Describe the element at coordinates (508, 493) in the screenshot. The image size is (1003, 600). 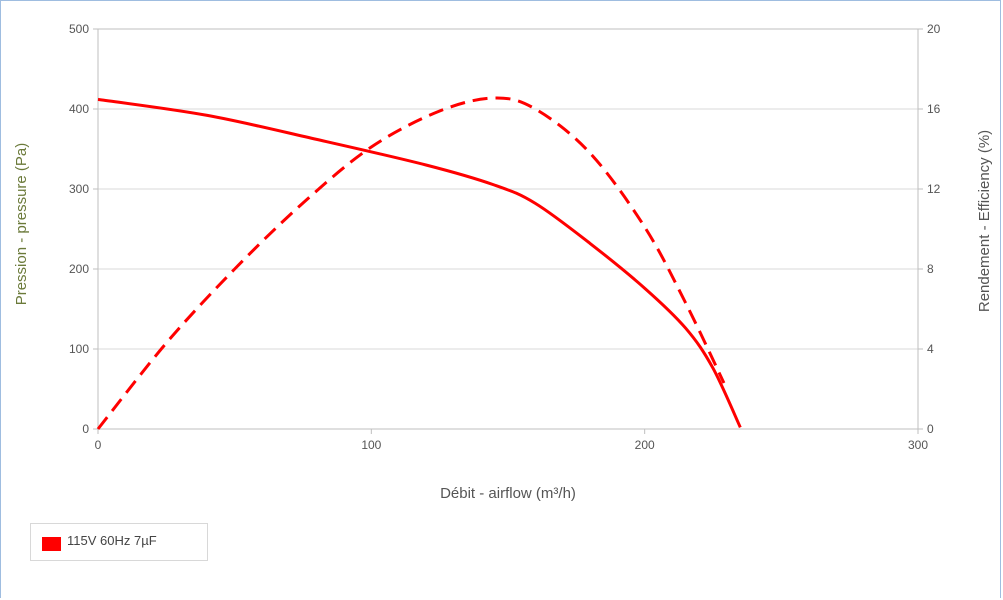
I see `x-axis-title: Débit - airflow (m³/h)` at that location.